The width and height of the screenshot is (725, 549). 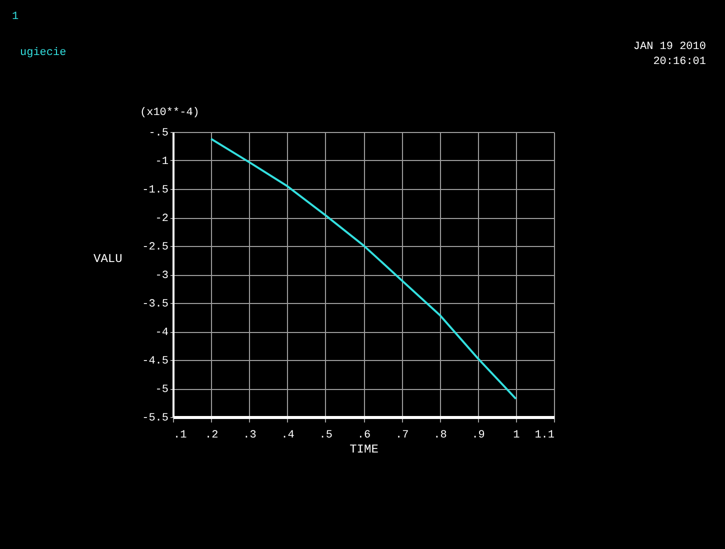 What do you see at coordinates (181, 436) in the screenshot?
I see `x-tick-label: .1` at bounding box center [181, 436].